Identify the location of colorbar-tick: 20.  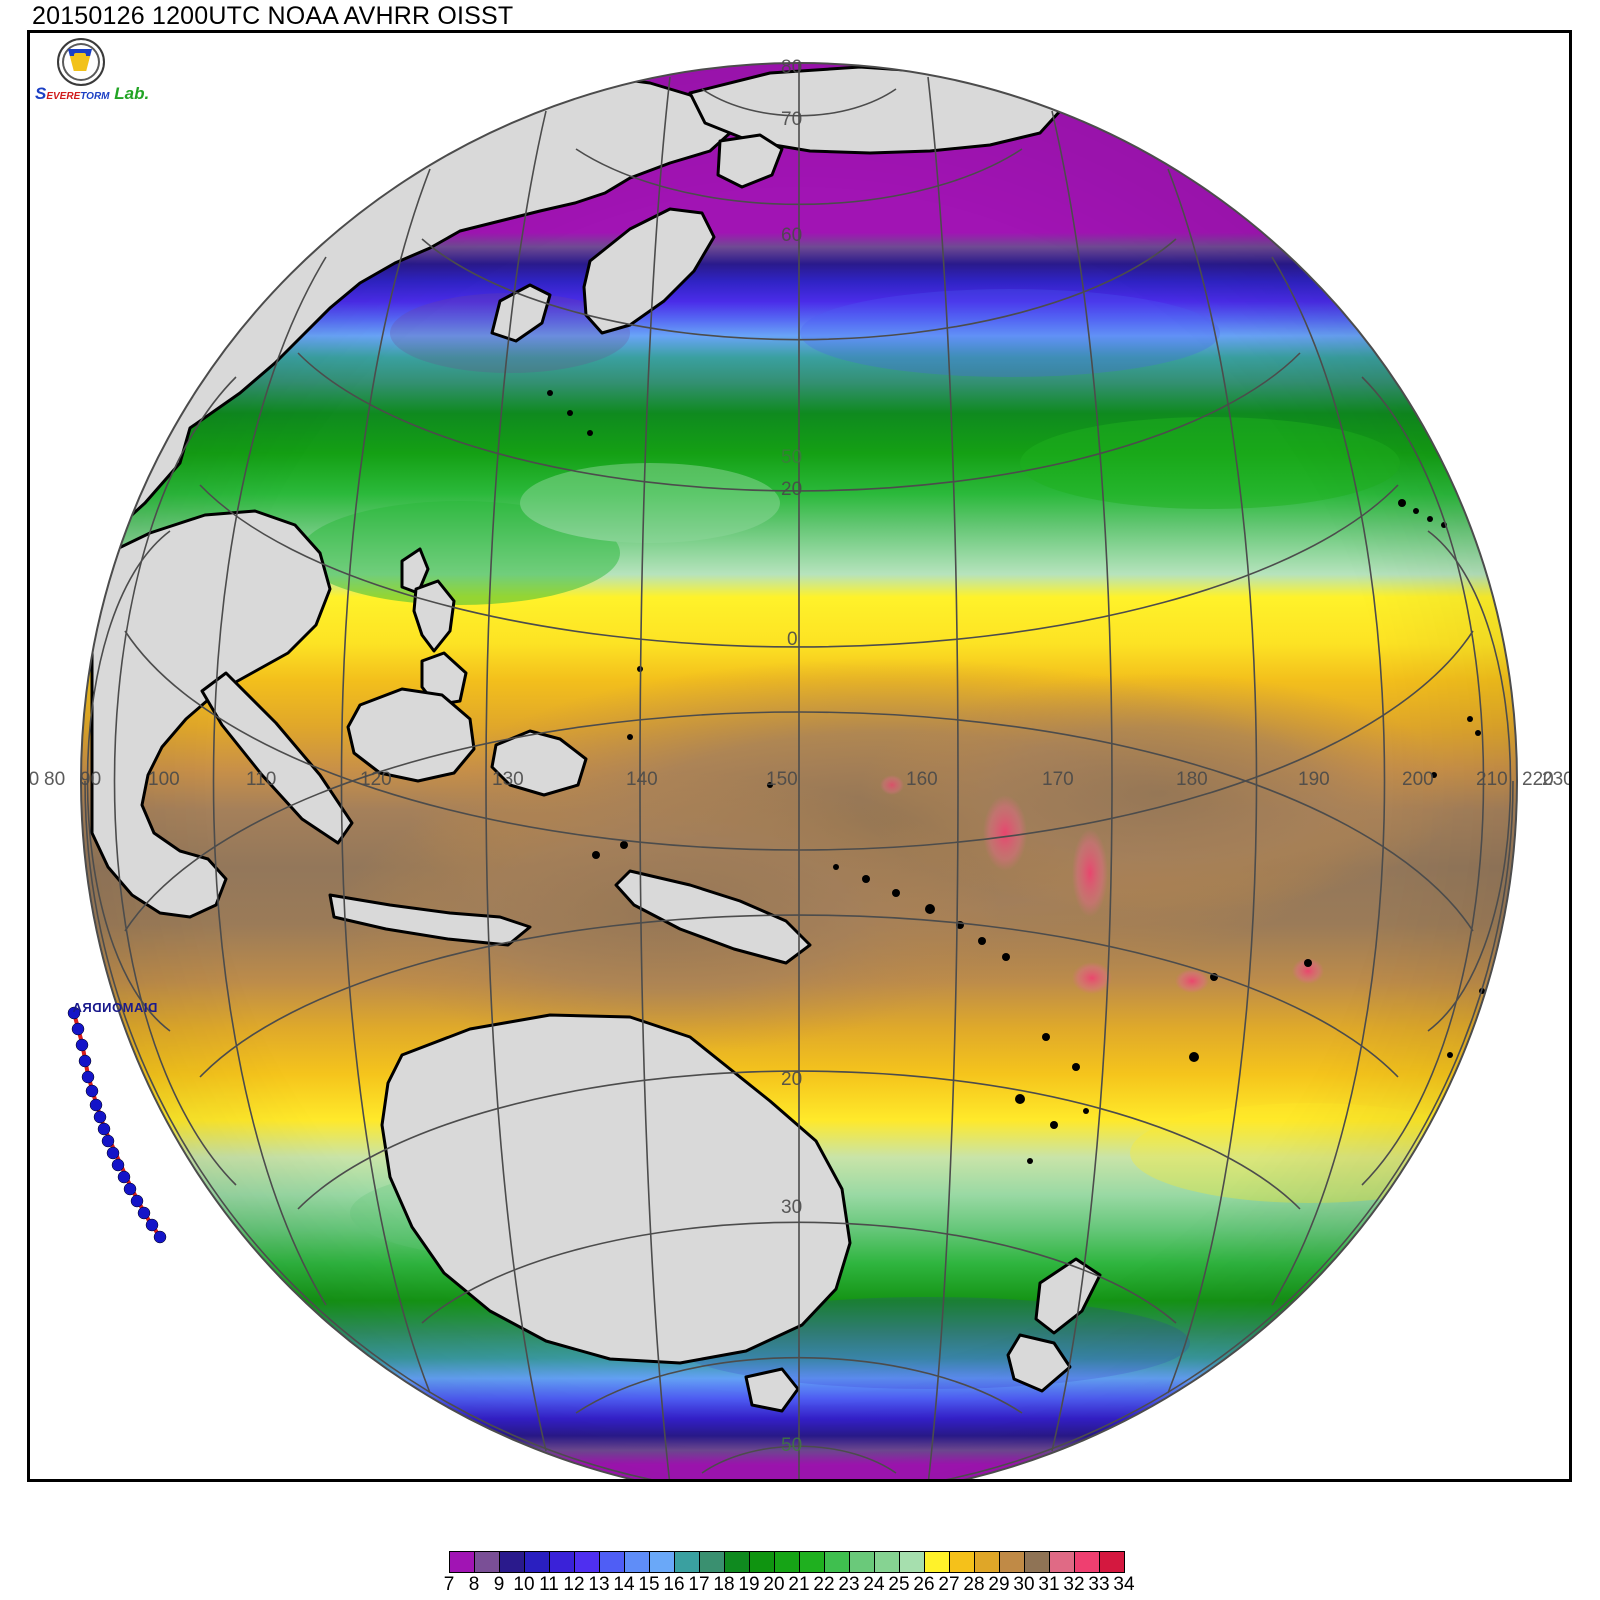
(774, 1584).